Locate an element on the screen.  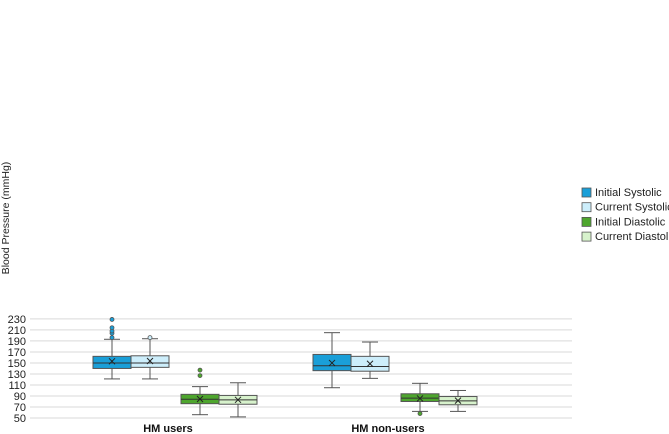
y-tick-label: 150 is located at coordinates (17, 364).